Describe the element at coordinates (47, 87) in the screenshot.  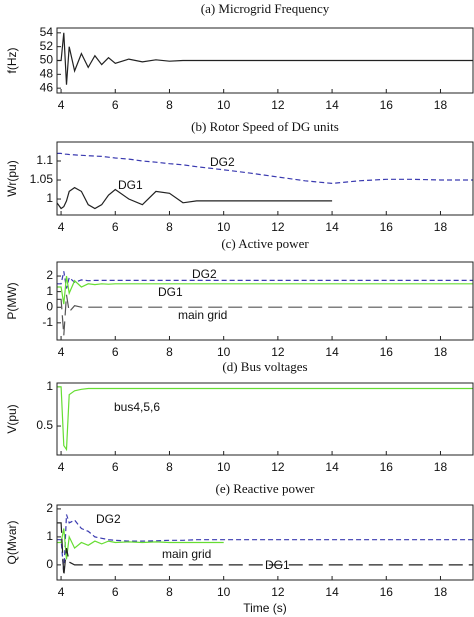
I see `y-tick-label: 46` at that location.